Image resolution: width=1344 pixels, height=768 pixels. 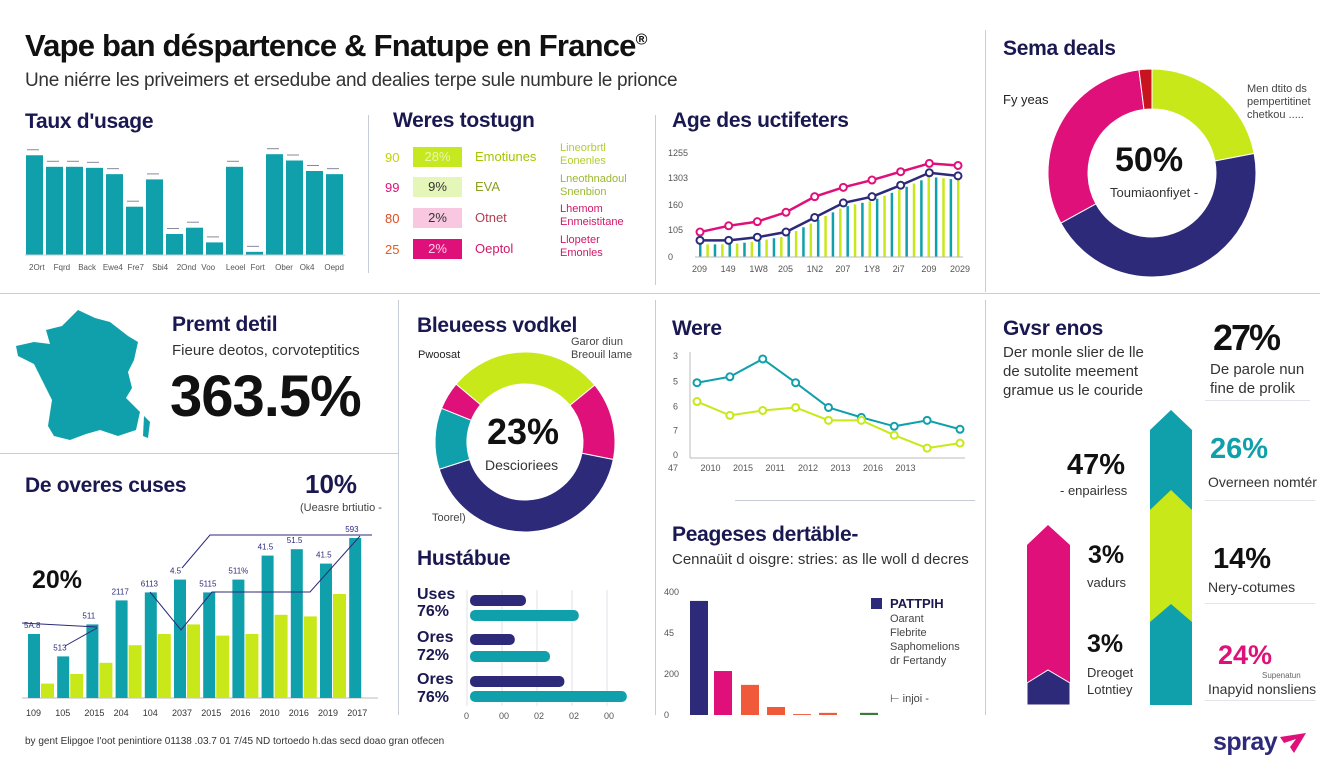 I want to click on x-tick-label: Ok4, so click(x=307, y=267).